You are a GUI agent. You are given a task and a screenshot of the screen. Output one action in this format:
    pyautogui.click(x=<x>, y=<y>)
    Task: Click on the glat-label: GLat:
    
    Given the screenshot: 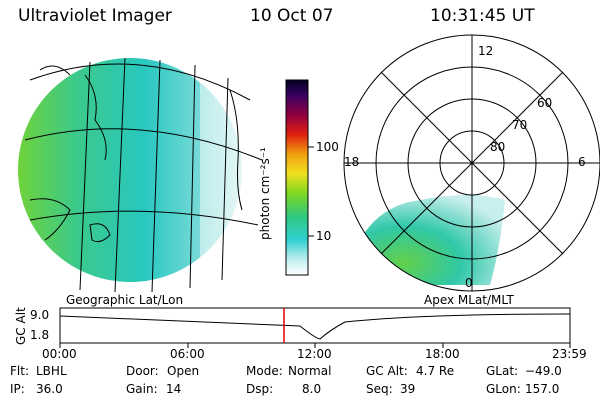 What is the action you would take?
    pyautogui.click(x=502, y=371)
    